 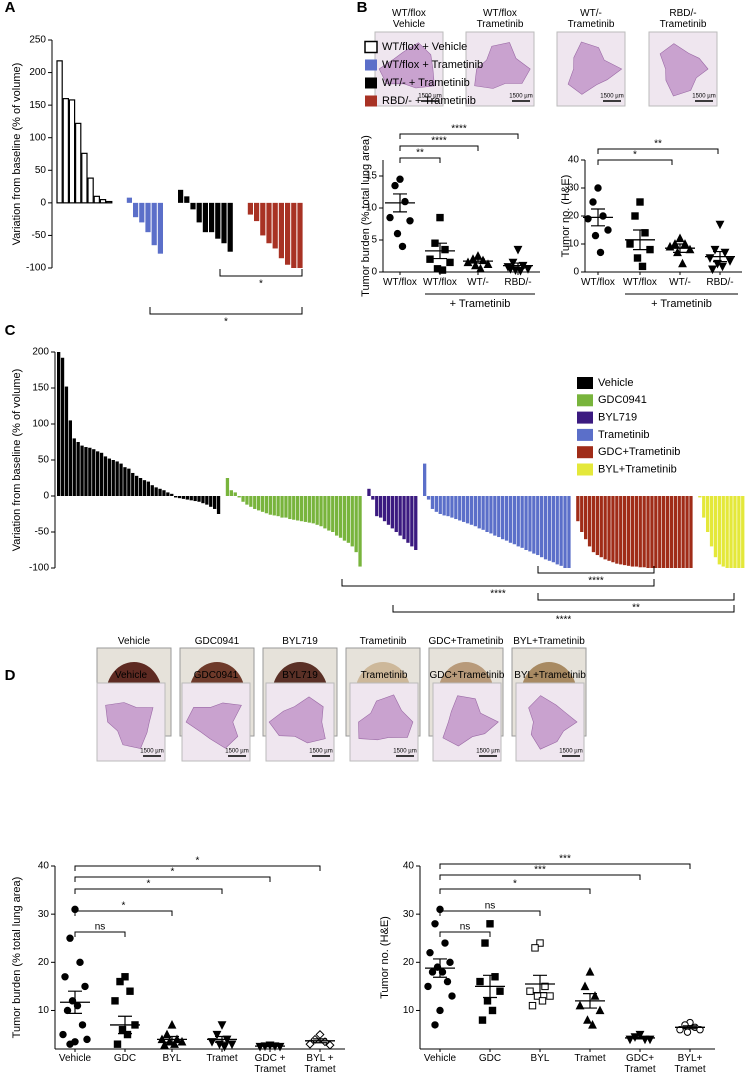 What do you see at coordinates (498, 594) in the screenshot?
I see `significance-label: ****` at bounding box center [498, 594].